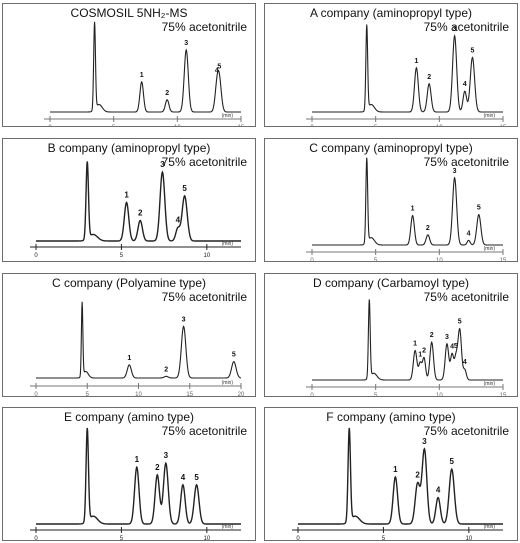 This screenshot has height=543, width=520. Describe the element at coordinates (129, 148) in the screenshot. I see `panel-title: B company (aminopropyl type)` at that location.